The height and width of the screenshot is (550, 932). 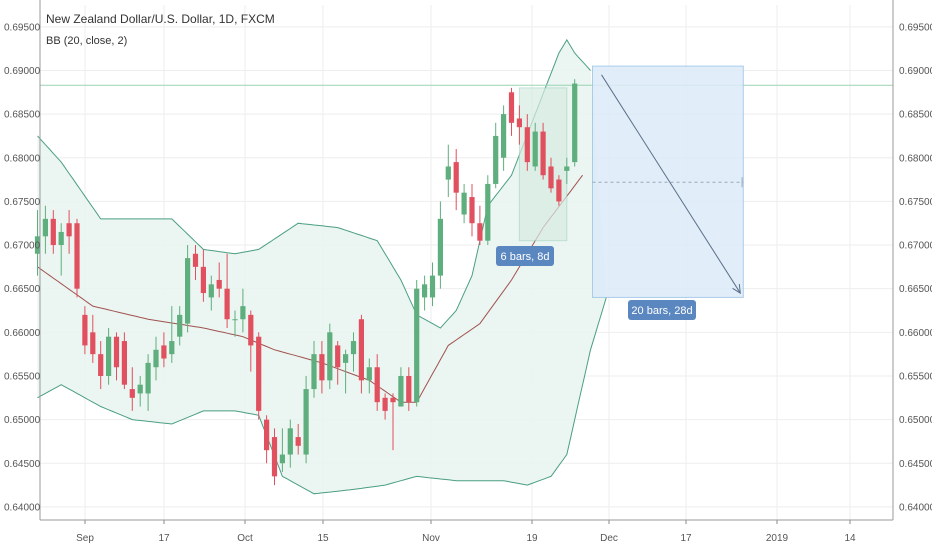 What do you see at coordinates (22, 27) in the screenshot?
I see `y-tick-left: 0.69500` at bounding box center [22, 27].